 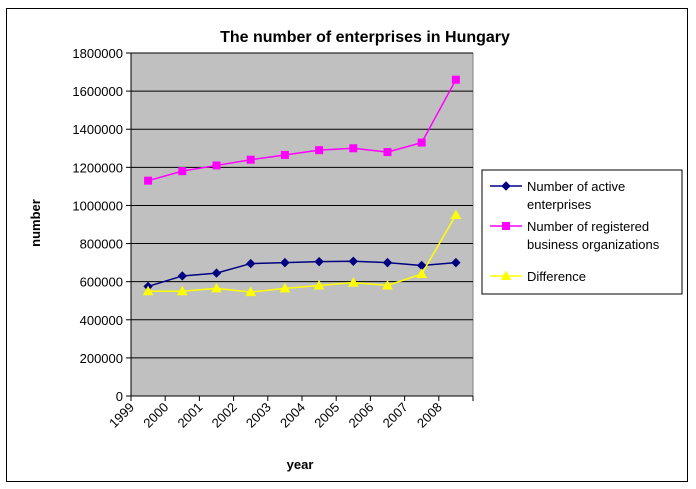 What do you see at coordinates (588, 226) in the screenshot?
I see `legend-label: Number of registered` at bounding box center [588, 226].